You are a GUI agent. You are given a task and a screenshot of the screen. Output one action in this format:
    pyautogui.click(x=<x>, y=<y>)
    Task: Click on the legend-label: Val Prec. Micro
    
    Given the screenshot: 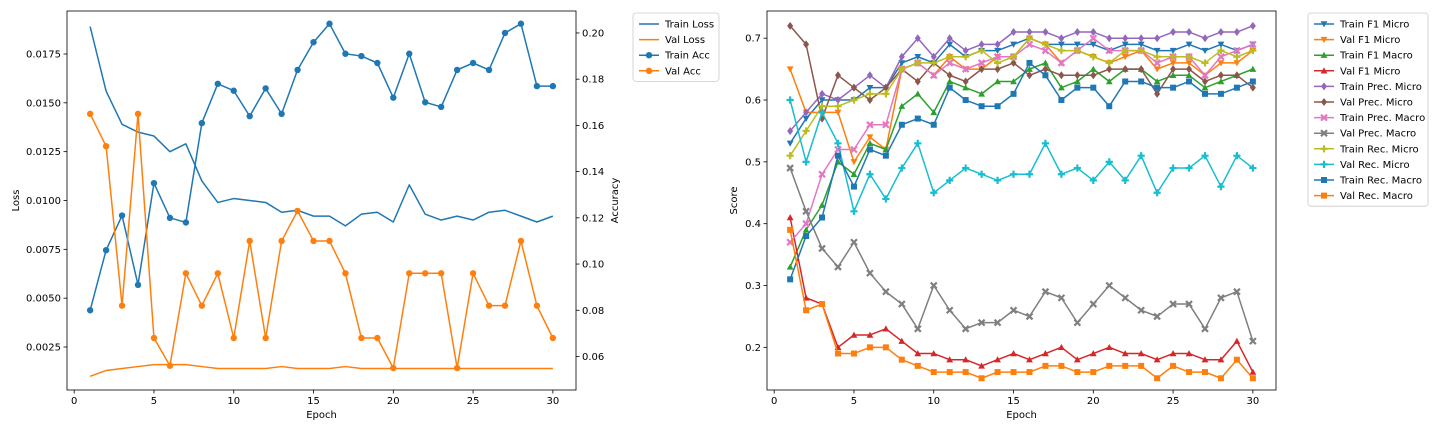 What is the action you would take?
    pyautogui.click(x=1376, y=103)
    